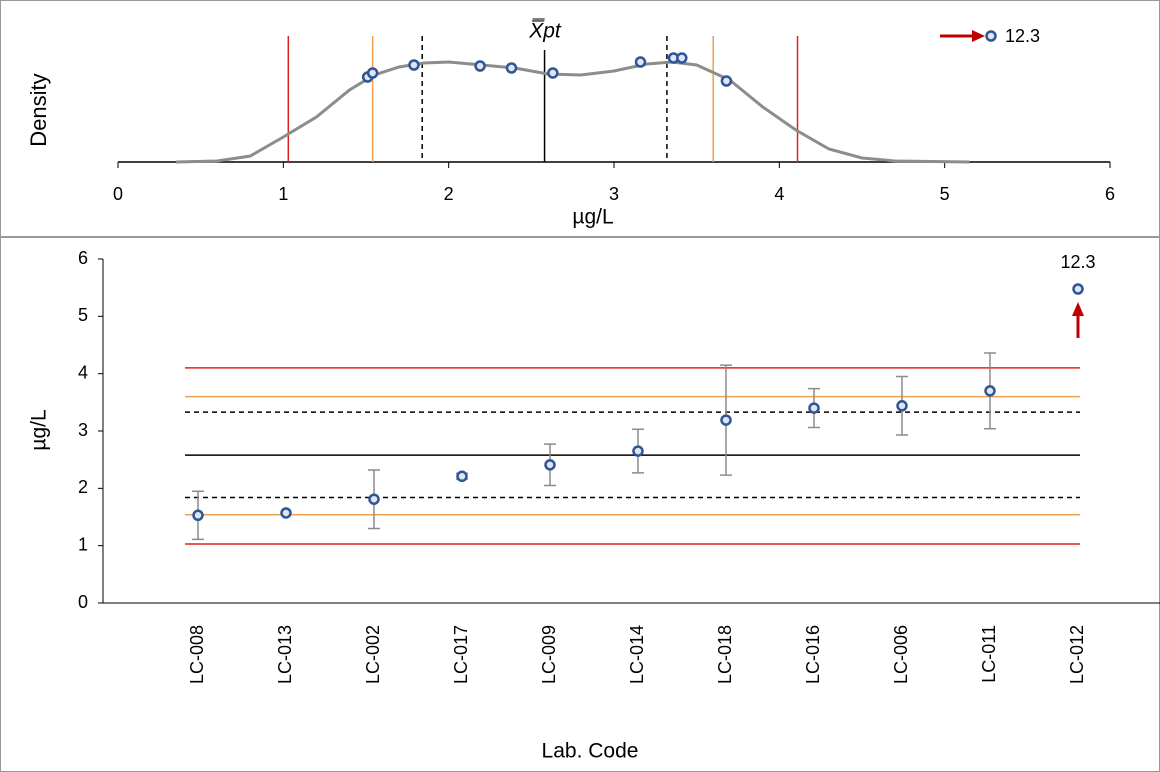 The image size is (1160, 772). What do you see at coordinates (118, 194) in the screenshot?
I see `x-tick-label: 0` at bounding box center [118, 194].